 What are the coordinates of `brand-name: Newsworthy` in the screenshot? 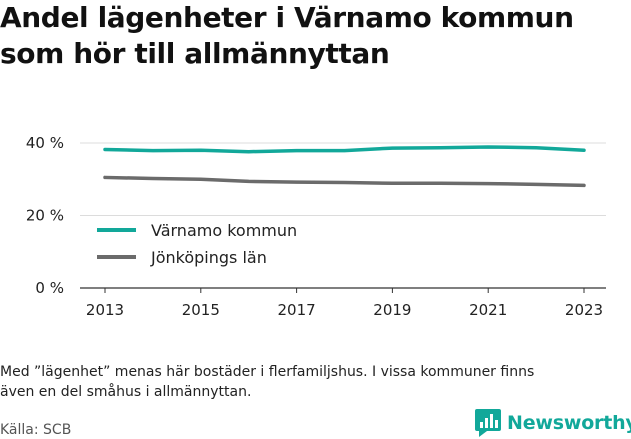 It's located at (569, 423).